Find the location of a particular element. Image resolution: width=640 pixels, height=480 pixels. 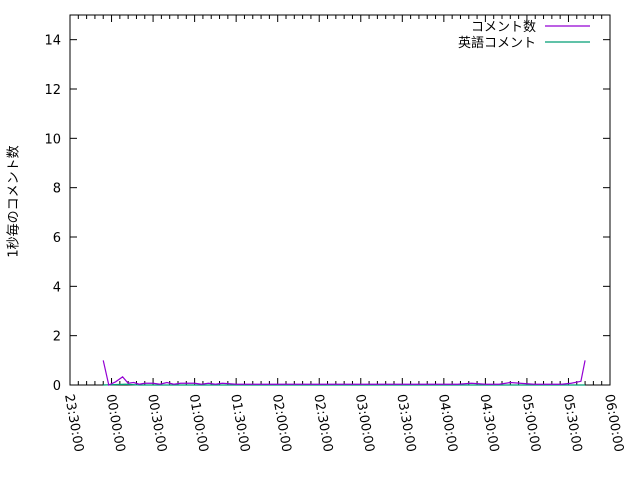

y-tick-label: 14 is located at coordinates (52, 41).